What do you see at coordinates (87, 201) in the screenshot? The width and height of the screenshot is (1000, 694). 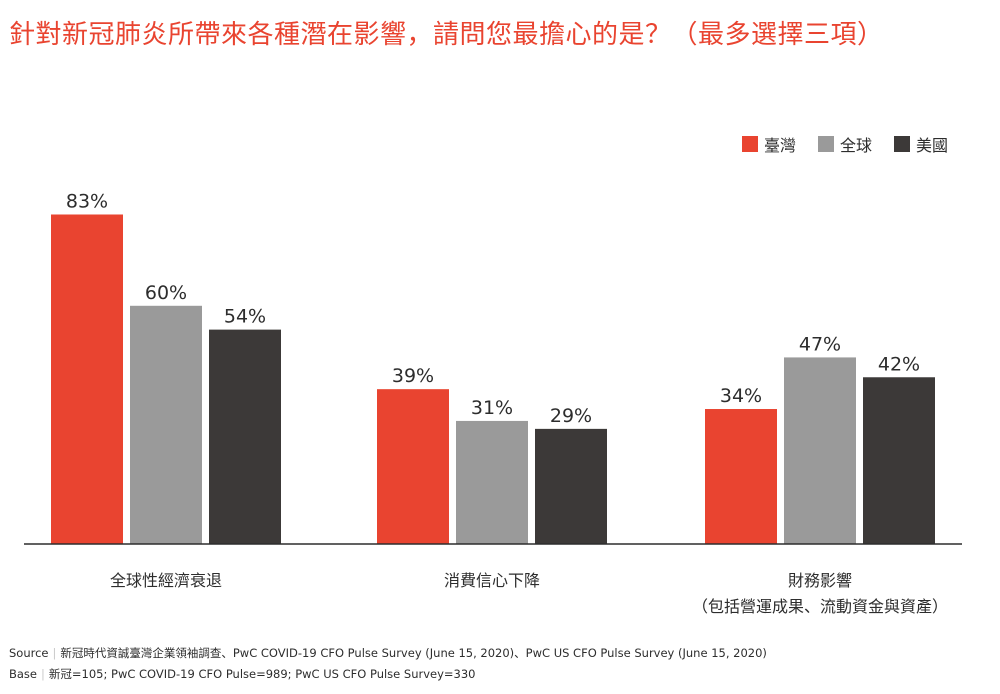 I see `data-label-0-0: 83%` at bounding box center [87, 201].